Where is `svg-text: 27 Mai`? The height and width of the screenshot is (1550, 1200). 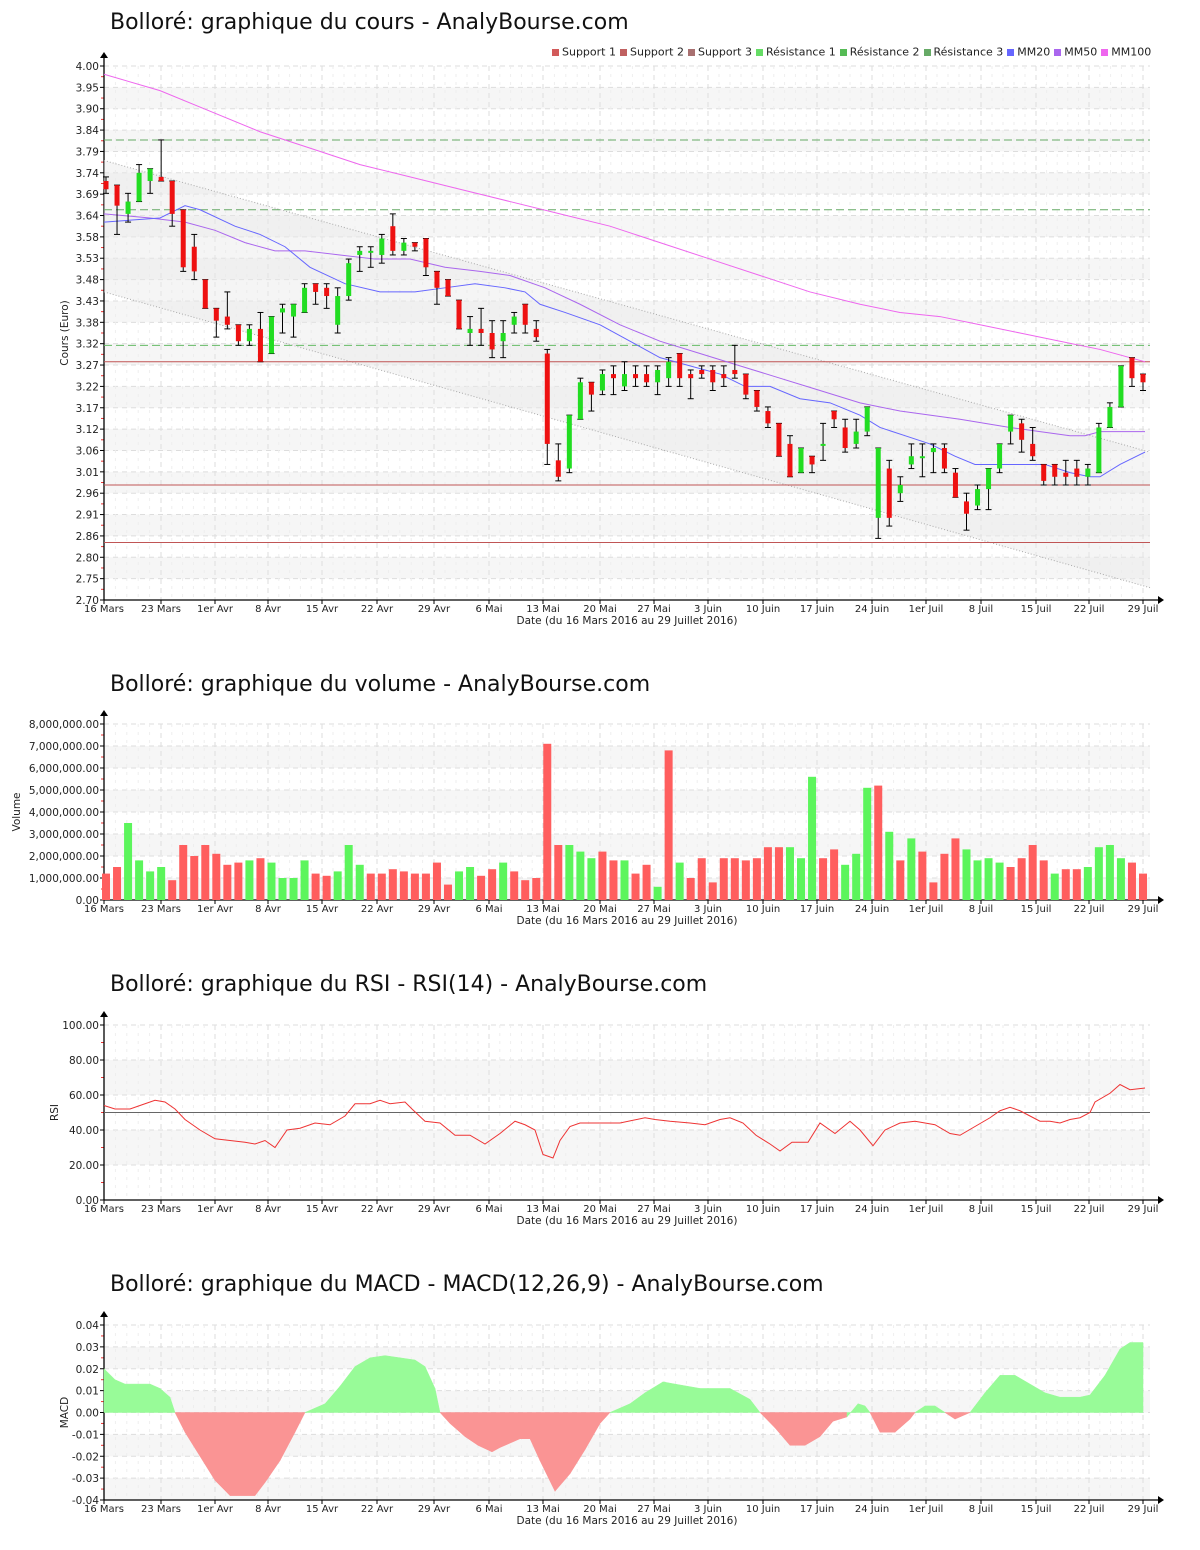
svg-text: 27 Mai is located at coordinates (653, 609).